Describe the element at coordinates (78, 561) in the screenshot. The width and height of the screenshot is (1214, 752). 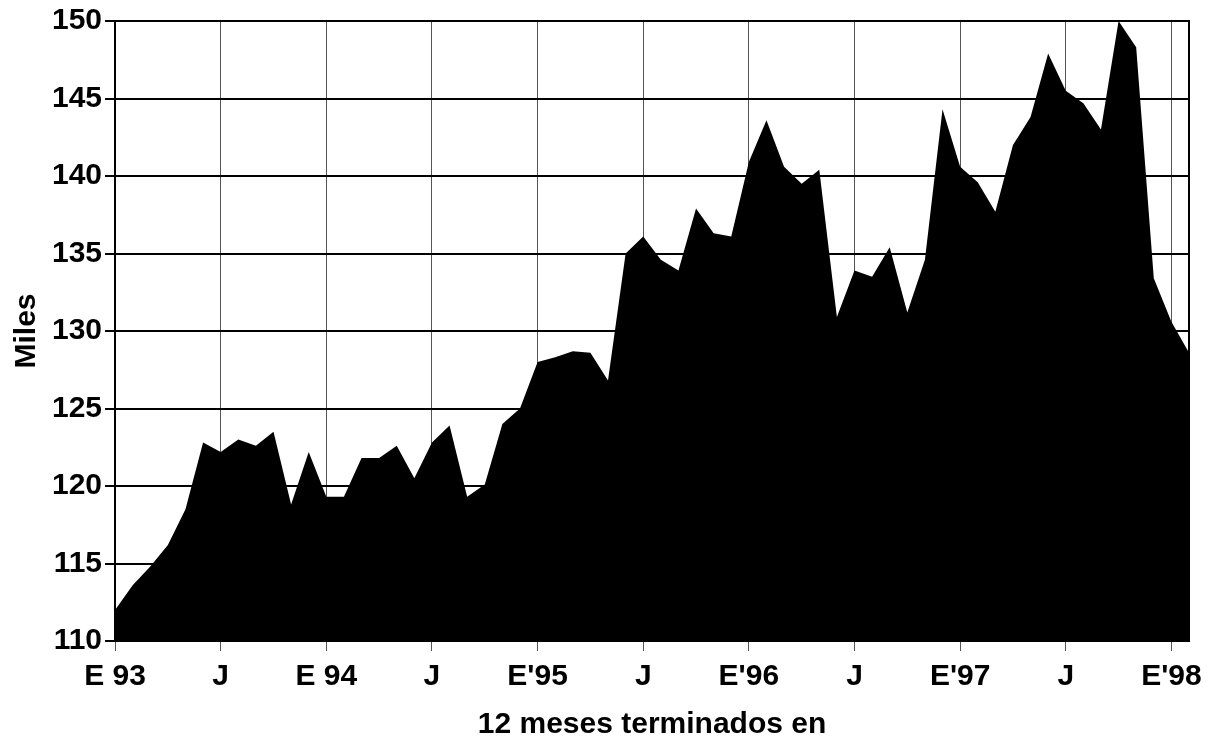
I see `y-tick-label: 115` at that location.